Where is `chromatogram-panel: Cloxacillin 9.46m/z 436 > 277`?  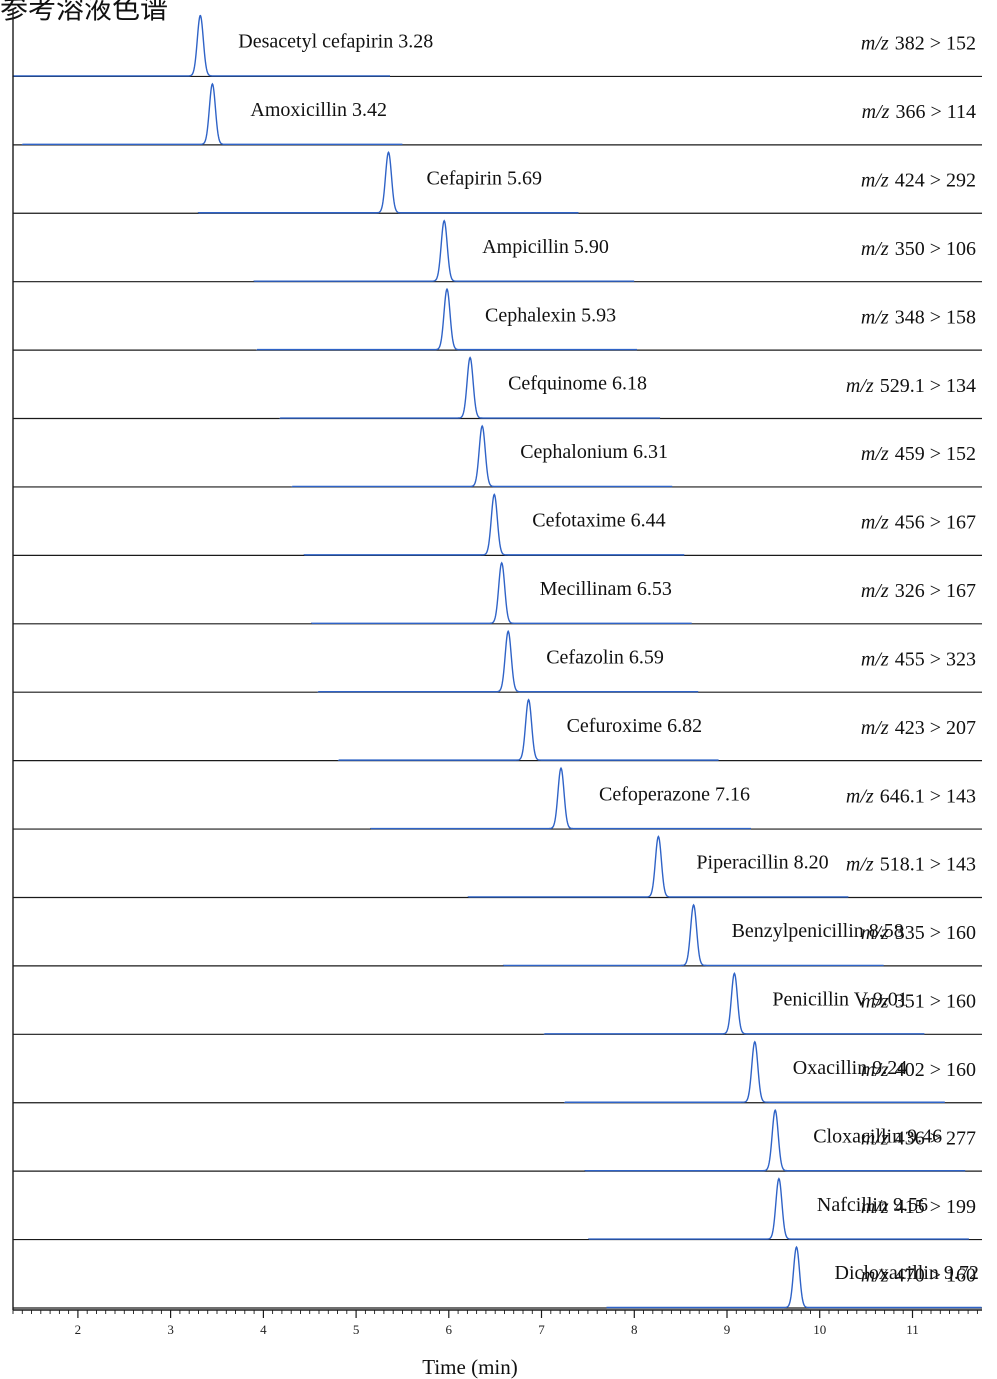
chromatogram-panel: Cloxacillin 9.46m/z 436 > 277 is located at coordinates (497, 1140).